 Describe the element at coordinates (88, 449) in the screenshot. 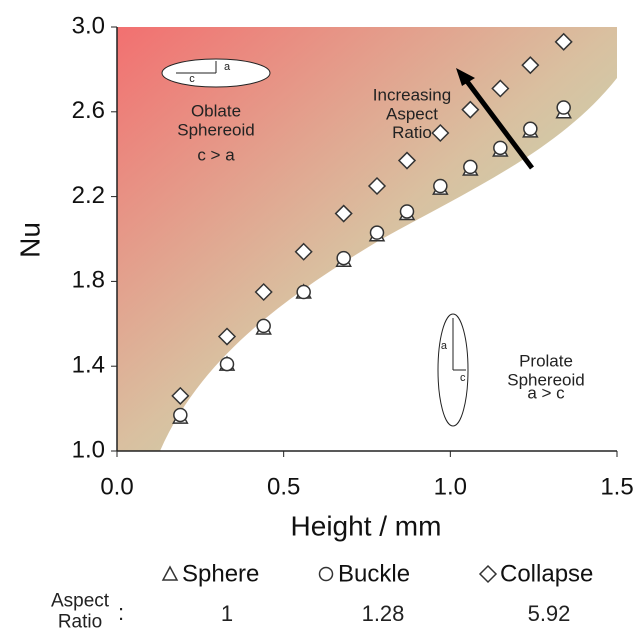

I see `y-tick-label: 1.0` at that location.